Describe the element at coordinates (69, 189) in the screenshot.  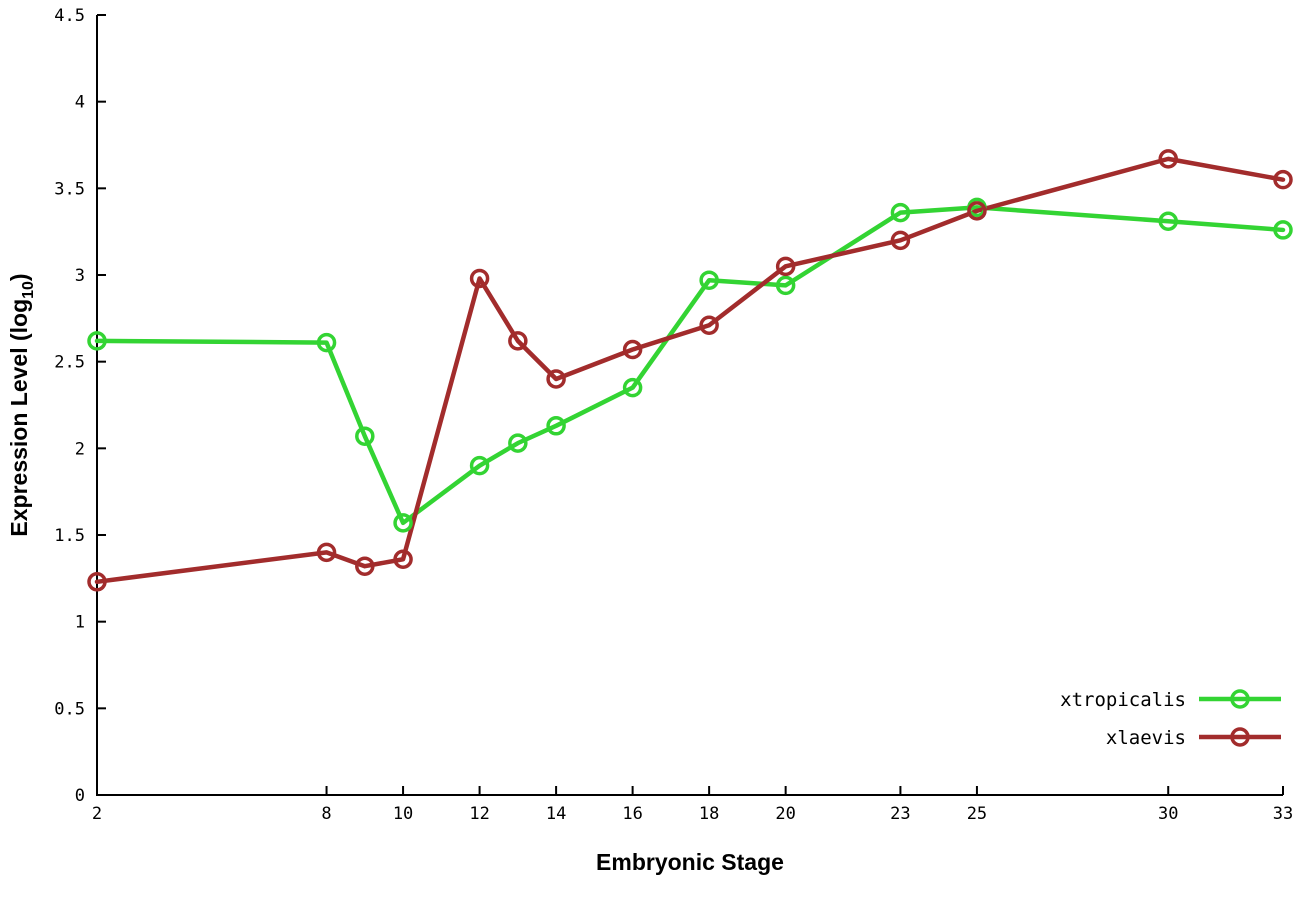
I see `y-tick-label: 3.5` at that location.